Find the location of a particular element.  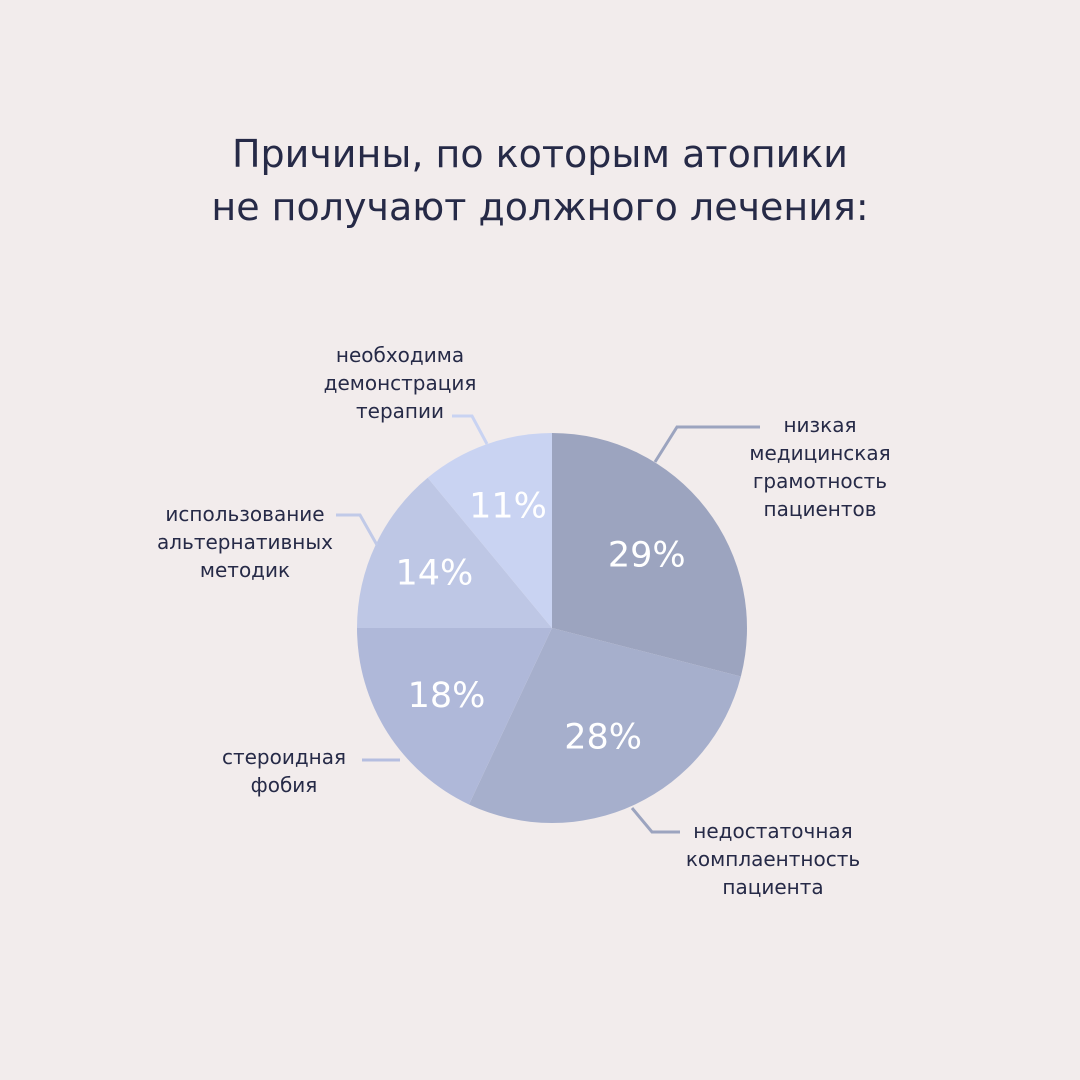

slice-category-label-line: альтернативных is located at coordinates (245, 542).